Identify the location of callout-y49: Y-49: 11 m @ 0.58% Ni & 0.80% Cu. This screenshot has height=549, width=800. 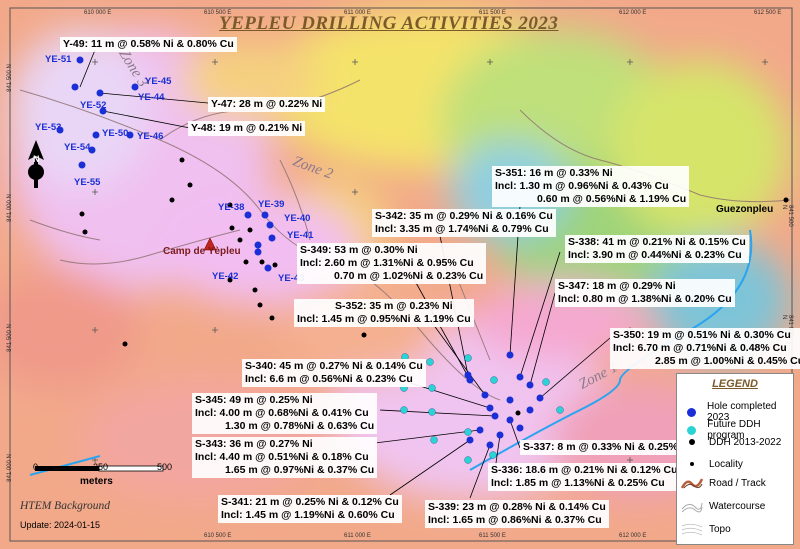
(148, 44).